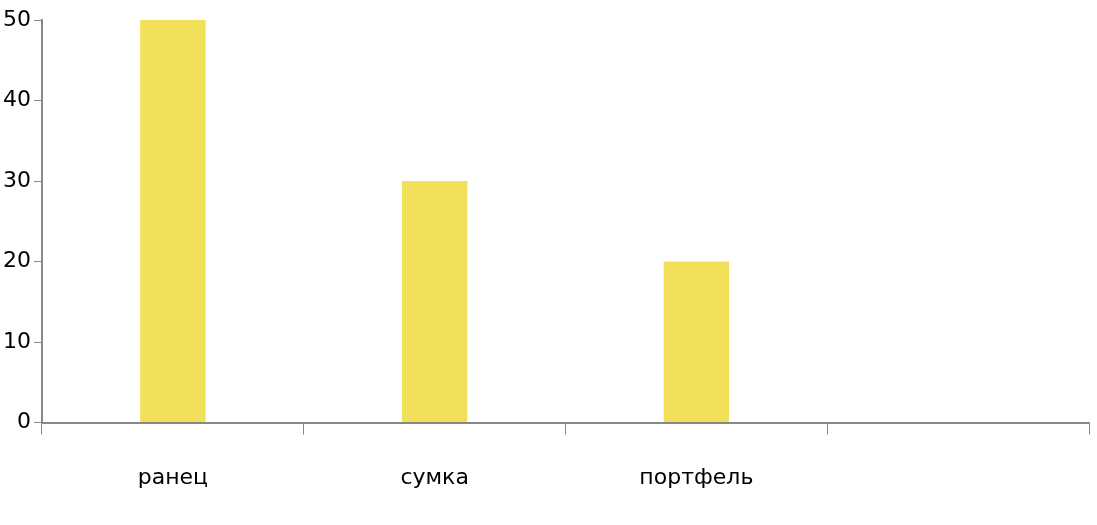 The height and width of the screenshot is (525, 1097). I want to click on x-tick-label: ранец, so click(173, 476).